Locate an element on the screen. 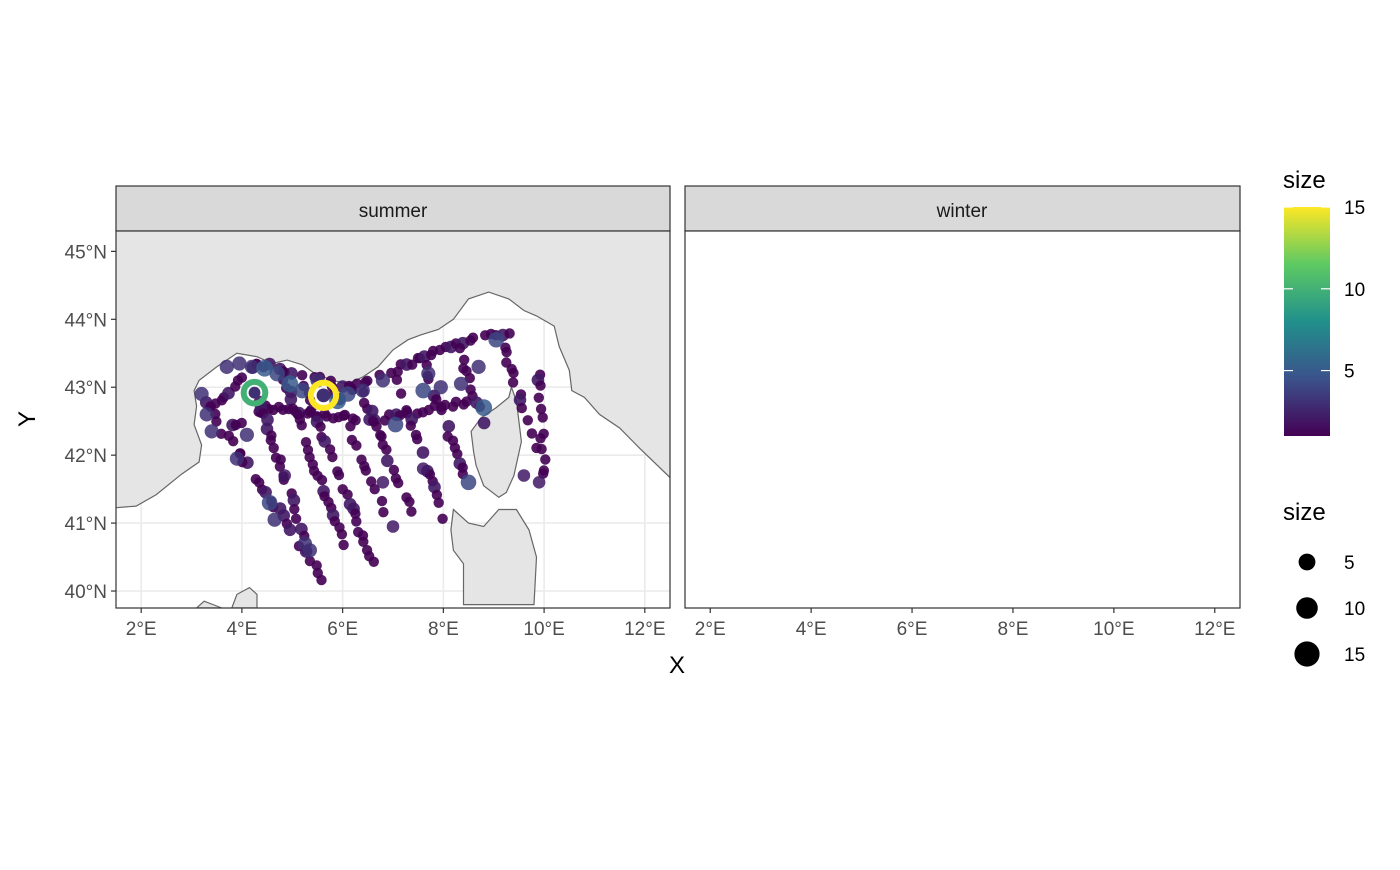  land-polygon is located at coordinates (393, 370).